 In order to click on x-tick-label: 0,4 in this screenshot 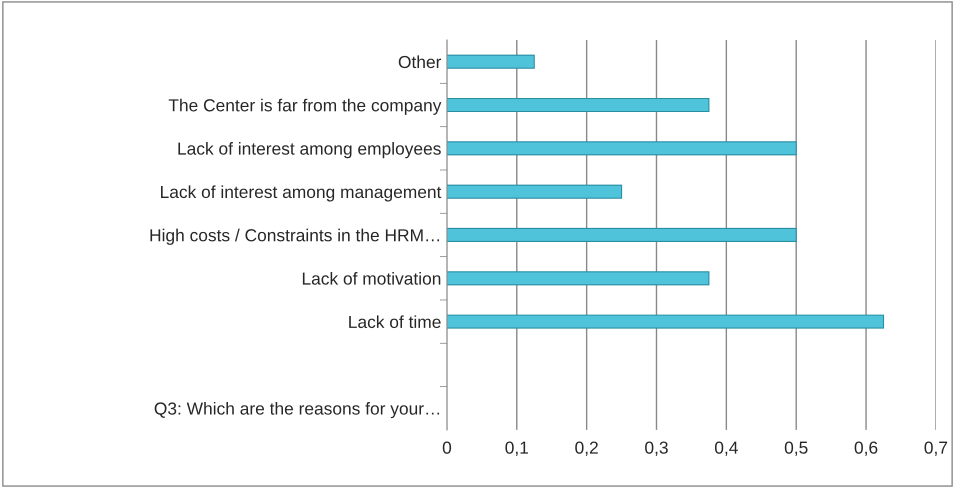, I will do `click(726, 449)`.